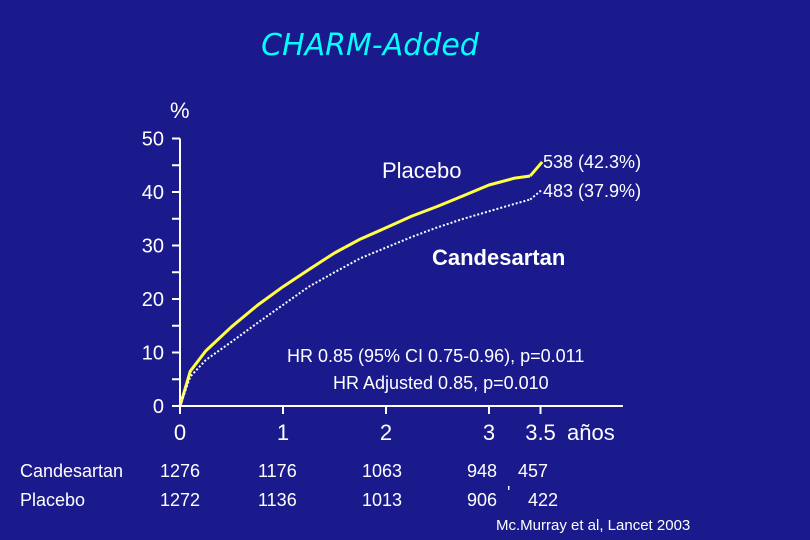 This screenshot has width=810, height=540. What do you see at coordinates (283, 432) in the screenshot?
I see `x-tick-label: 1` at bounding box center [283, 432].